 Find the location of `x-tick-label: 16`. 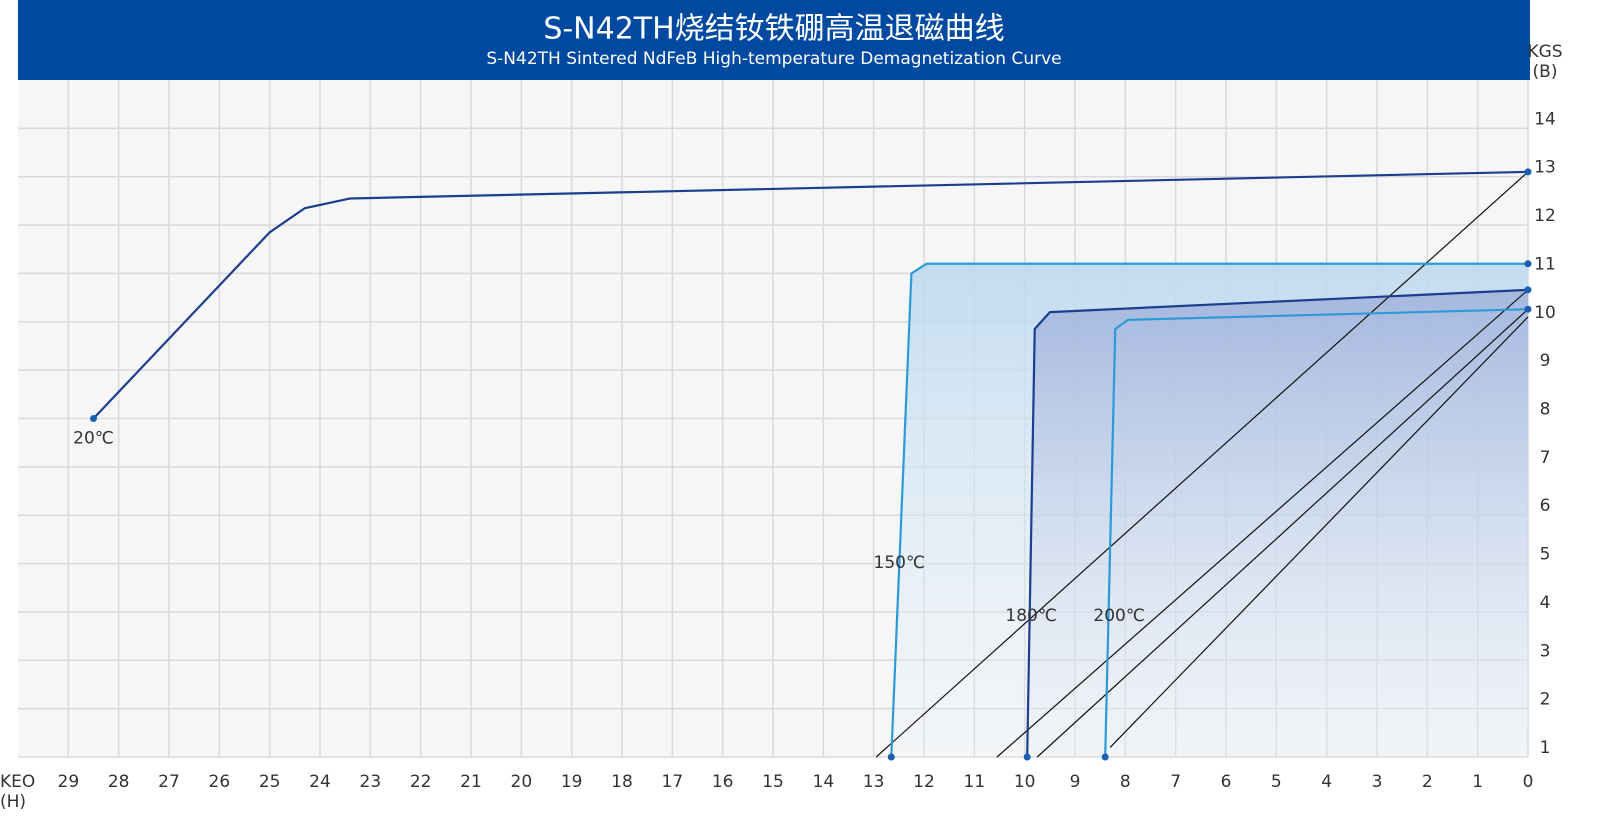

x-tick-label: 16 is located at coordinates (723, 782).